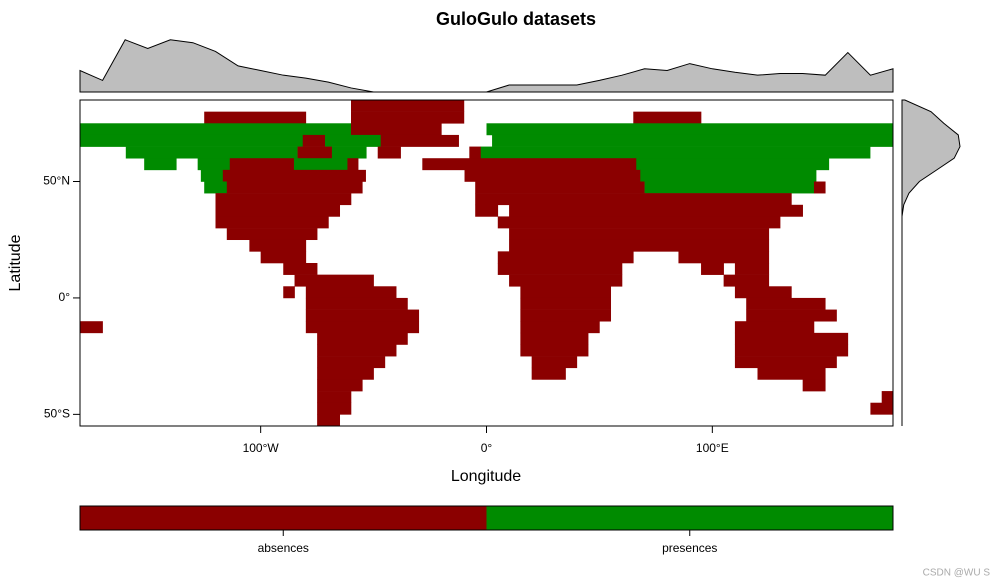 This screenshot has width=1003, height=586. I want to click on watermark: CSDN @WU S, so click(957, 573).